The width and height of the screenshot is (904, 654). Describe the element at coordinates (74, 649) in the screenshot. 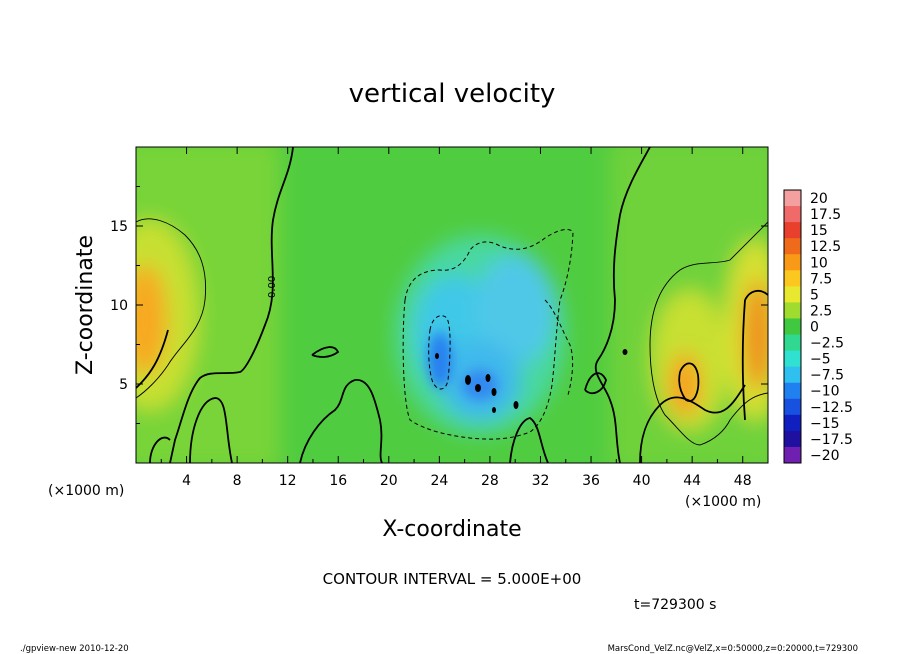

I see `footer-left: ./gpview-new 2010-12-20` at that location.